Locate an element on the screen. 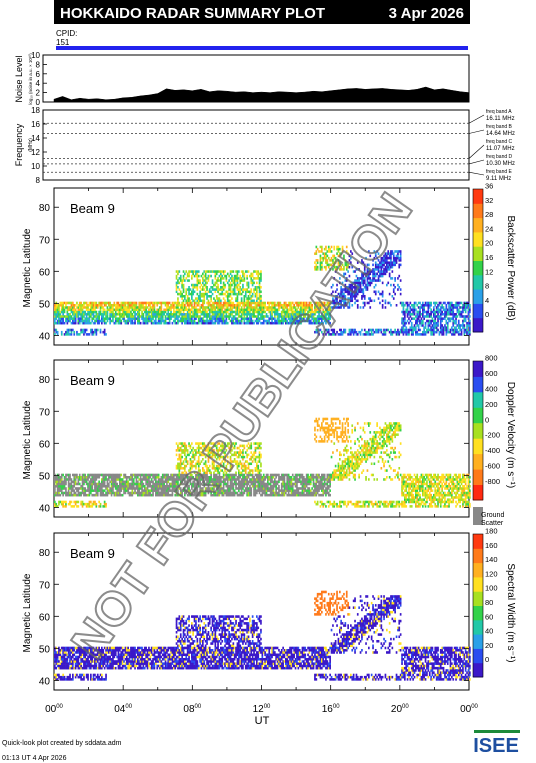  colorbar-tick-label: 32 is located at coordinates (489, 200).